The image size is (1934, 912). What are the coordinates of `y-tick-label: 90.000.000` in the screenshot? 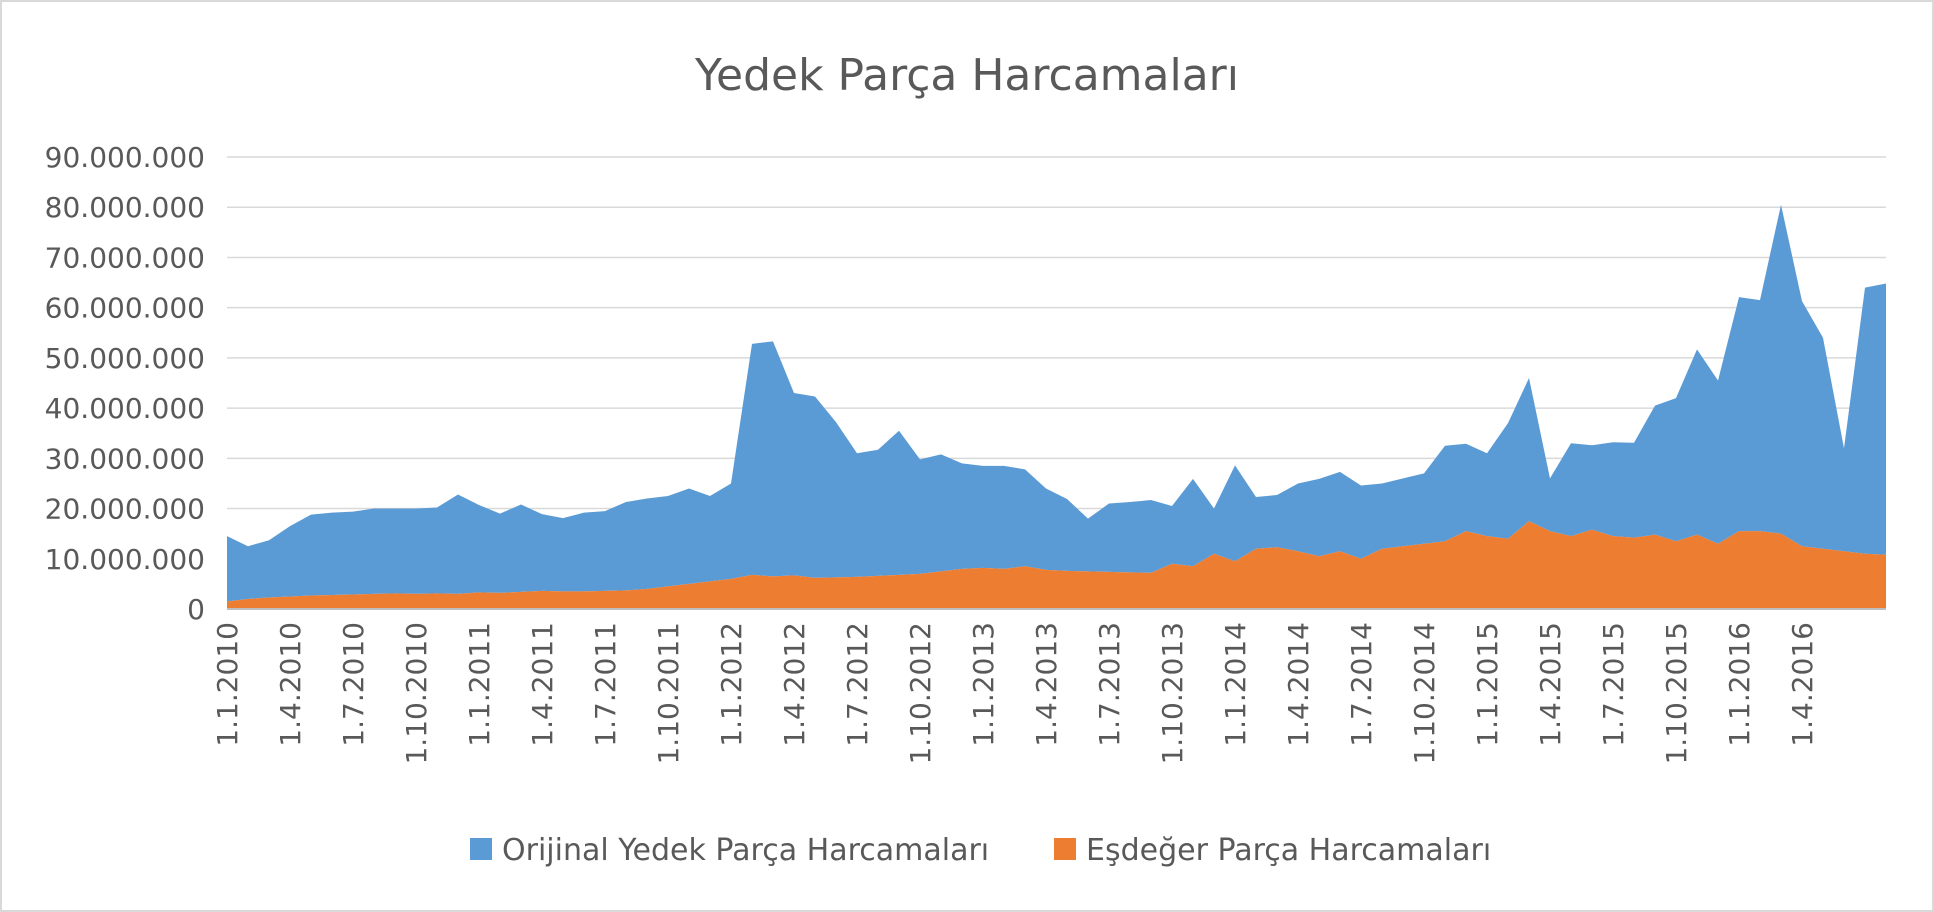 It's located at (125, 157).